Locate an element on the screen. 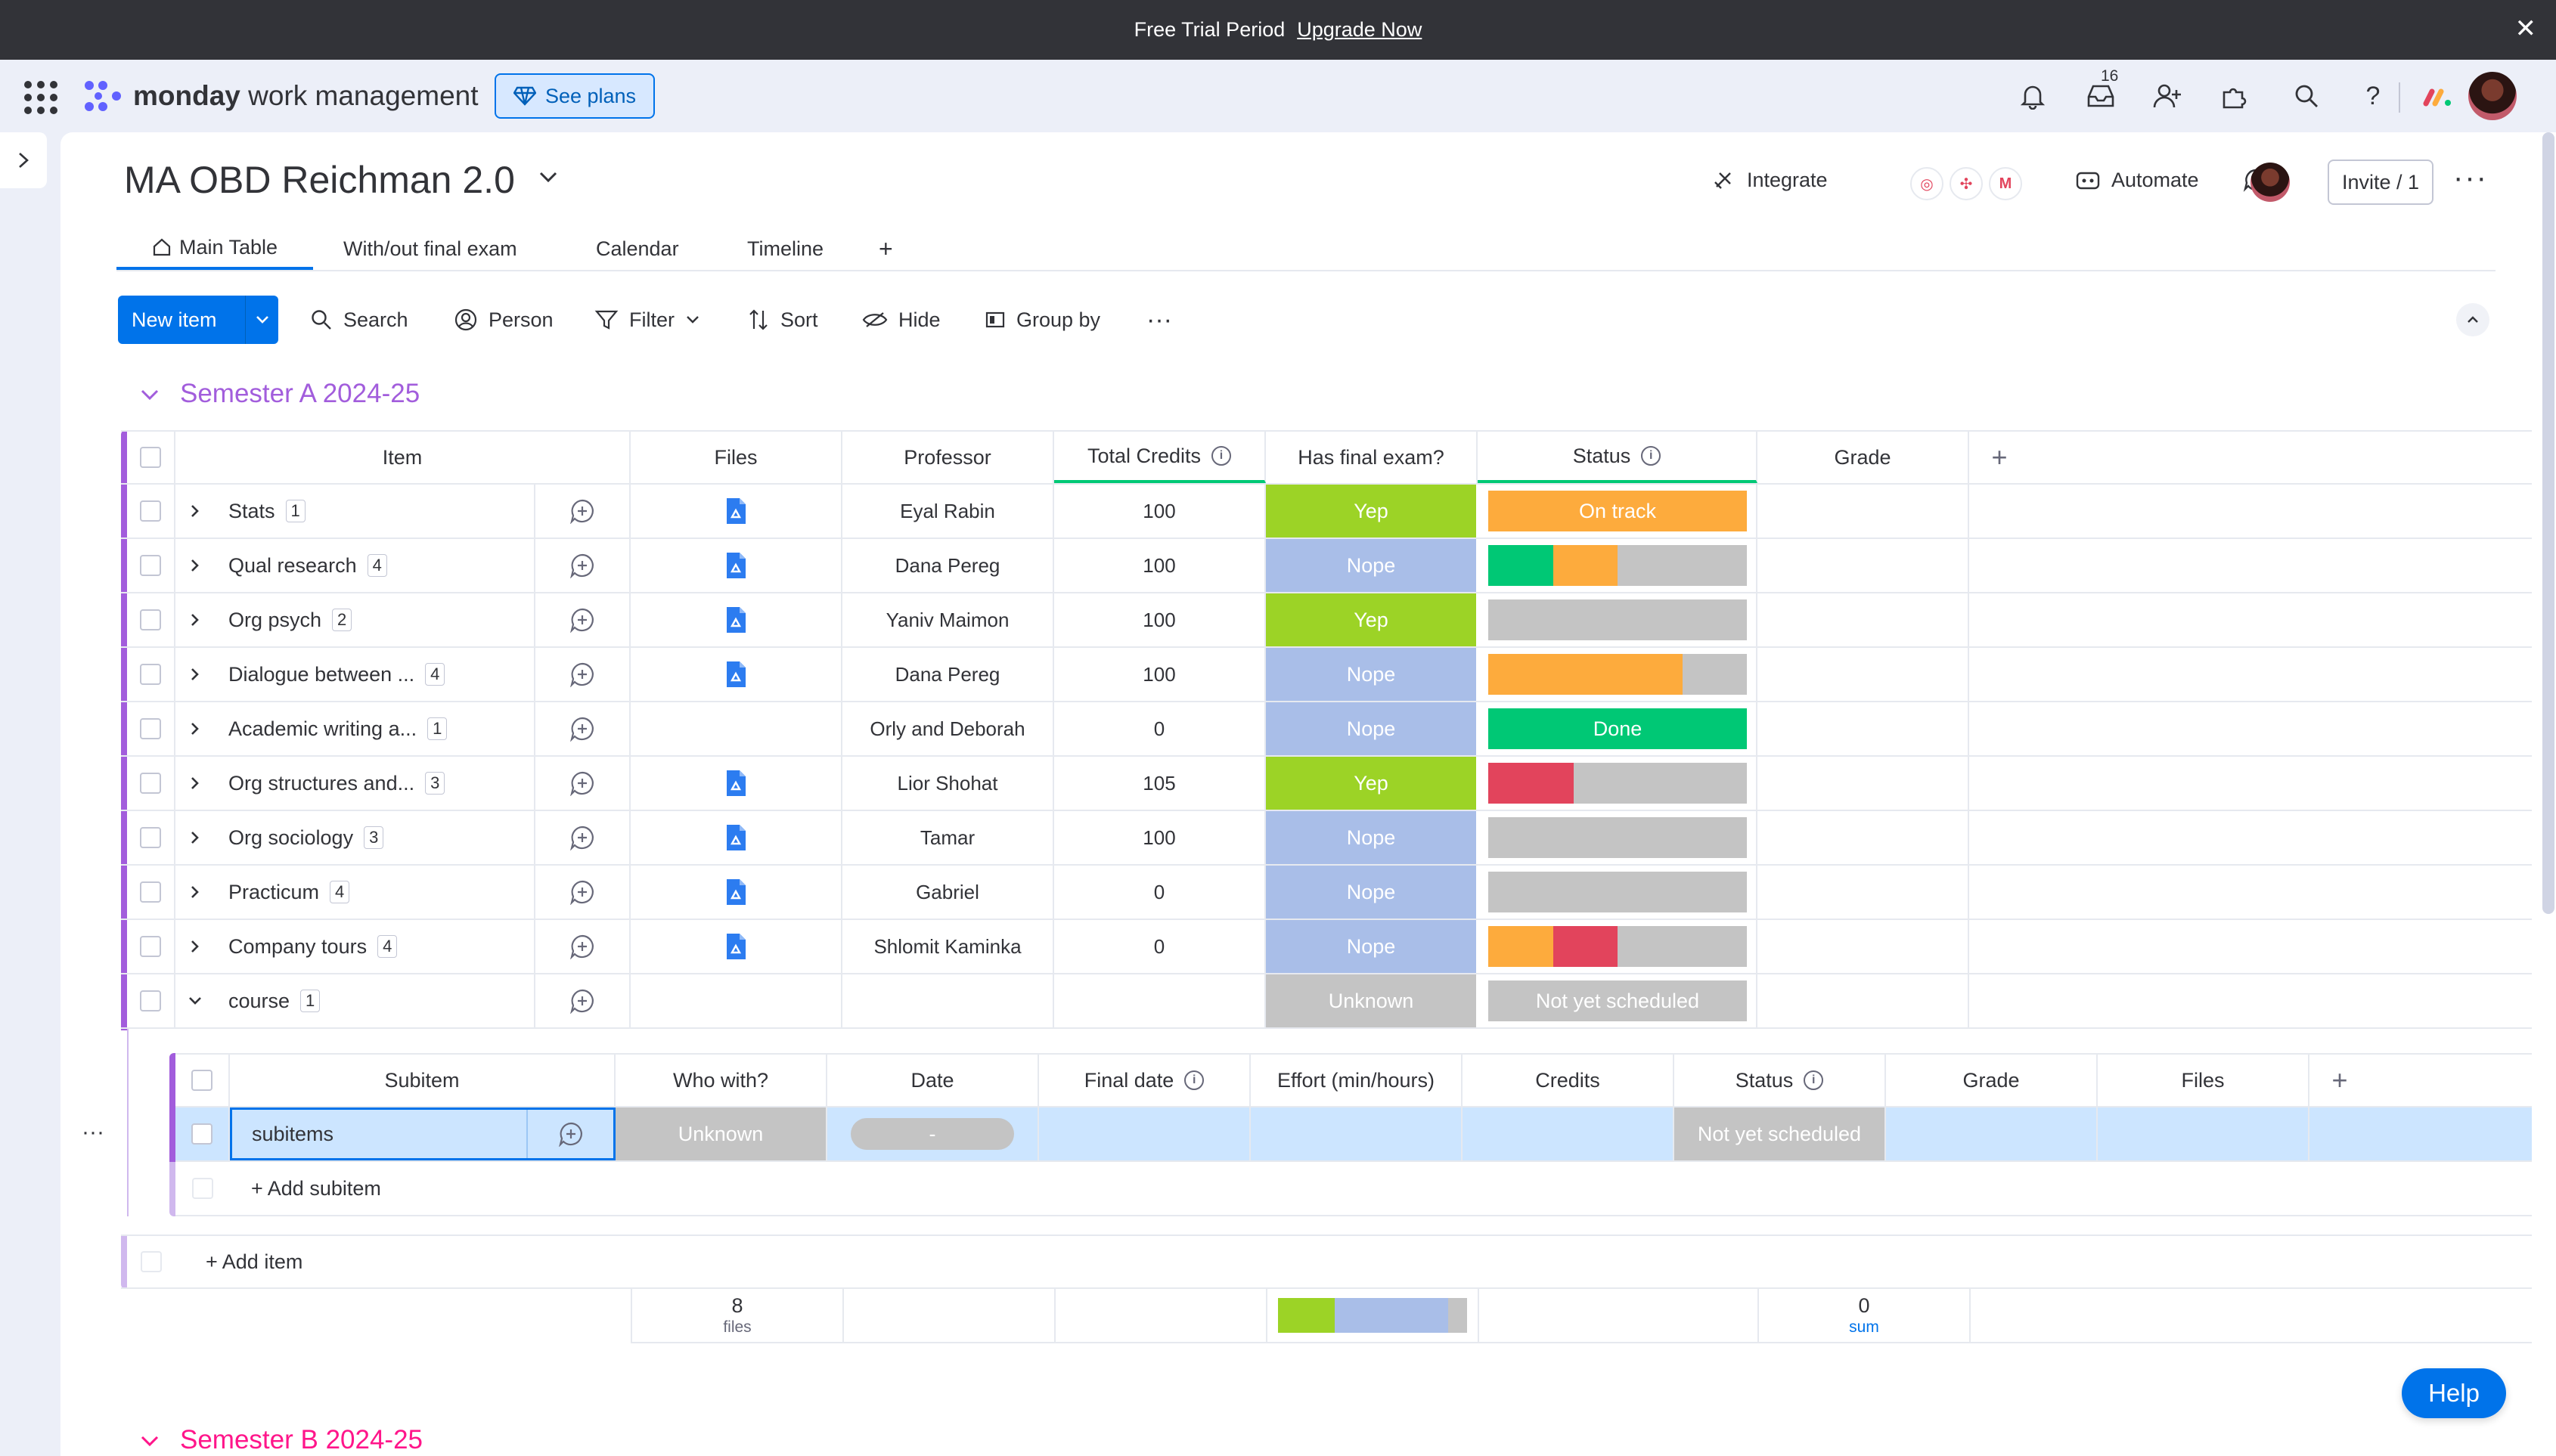 This screenshot has width=2556, height=1456. table-row: Org sociology 3 Tamar 100 Nope is located at coordinates (1326, 838).